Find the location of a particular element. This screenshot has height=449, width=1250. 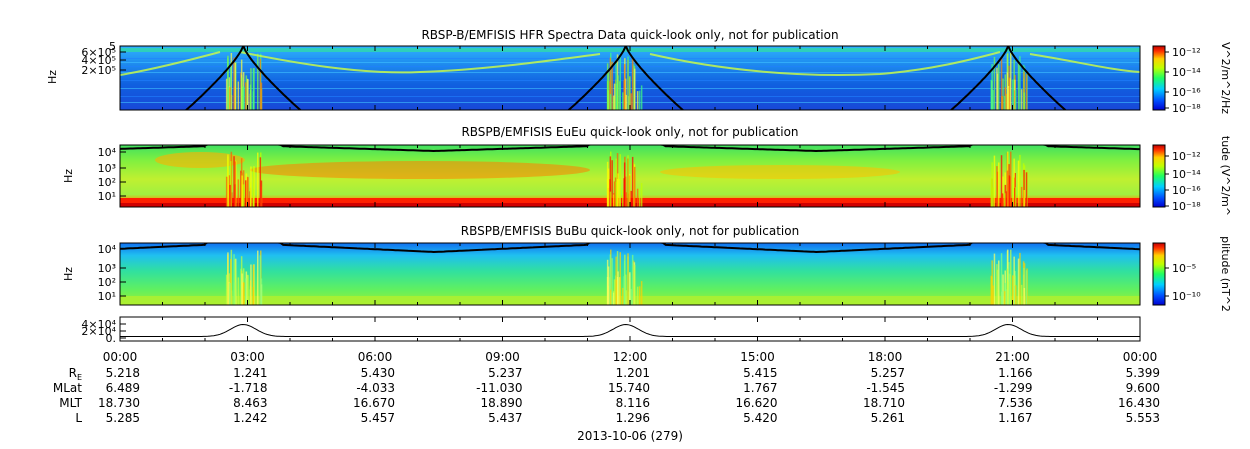

y-tick-label: 10² is located at coordinates (107, 282).